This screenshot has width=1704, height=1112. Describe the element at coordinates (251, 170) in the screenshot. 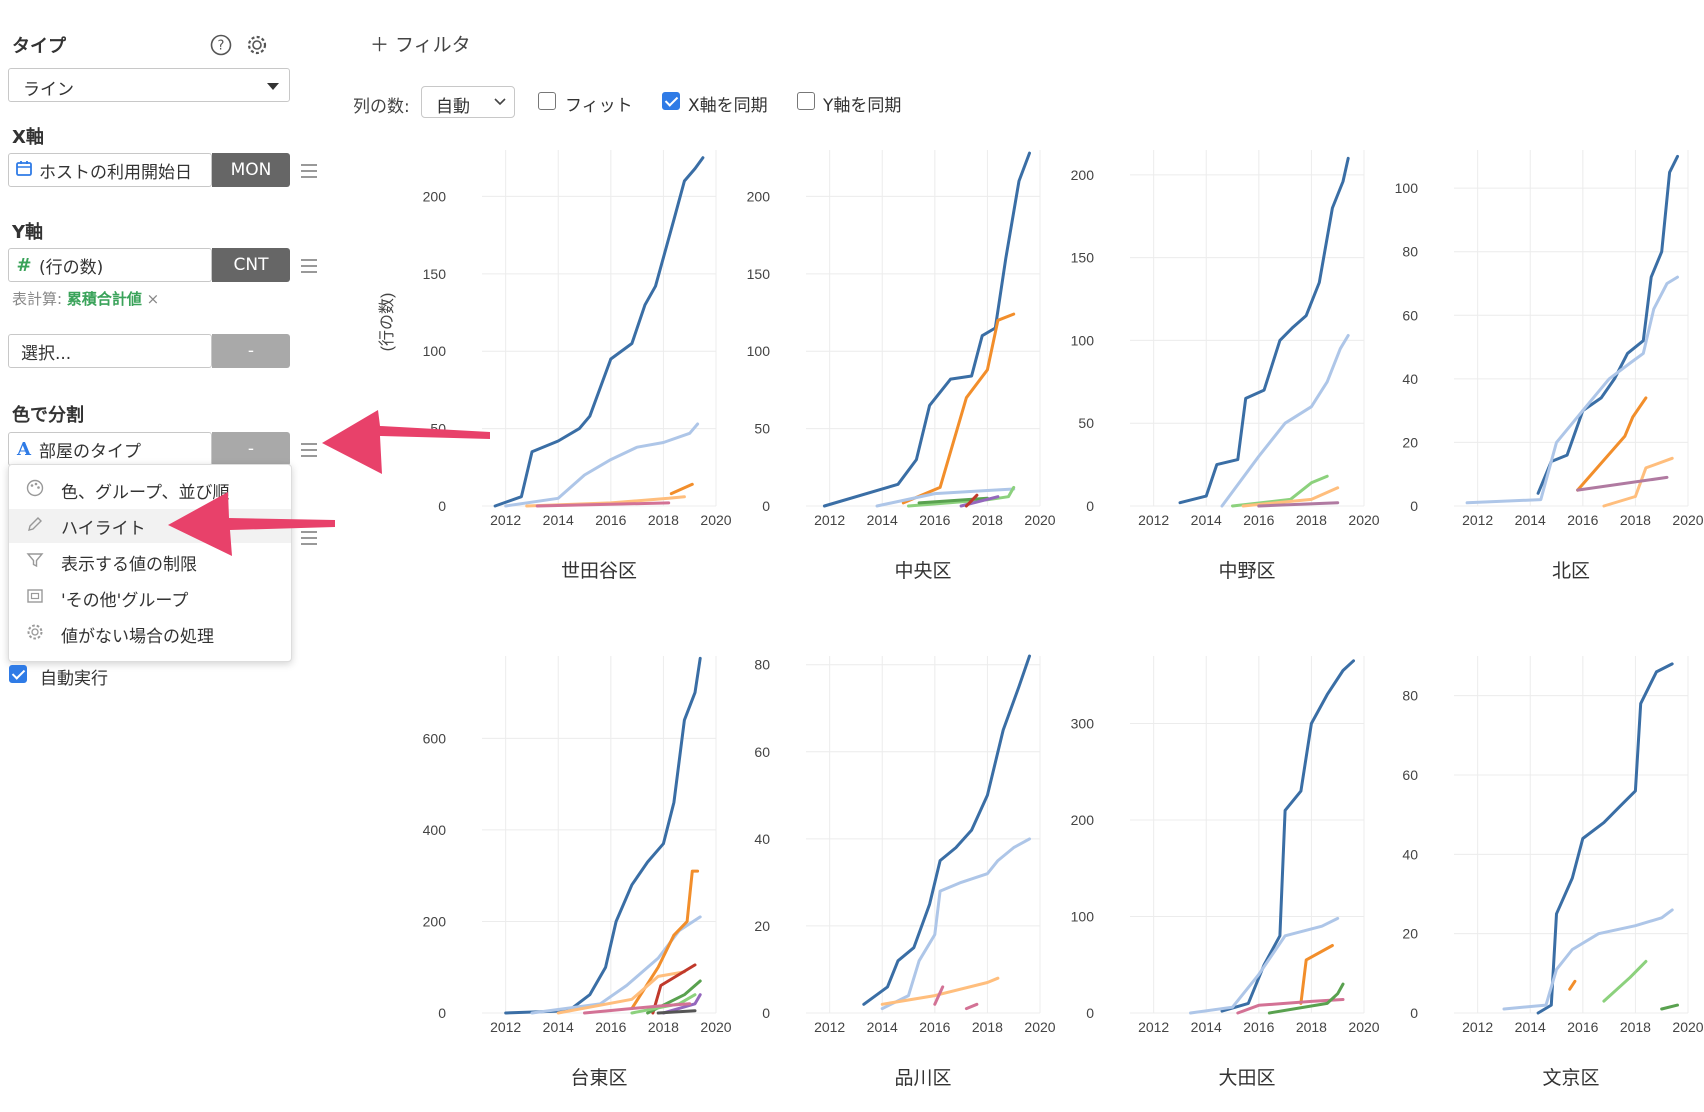

I see `xaxis-agg-button: MON` at that location.